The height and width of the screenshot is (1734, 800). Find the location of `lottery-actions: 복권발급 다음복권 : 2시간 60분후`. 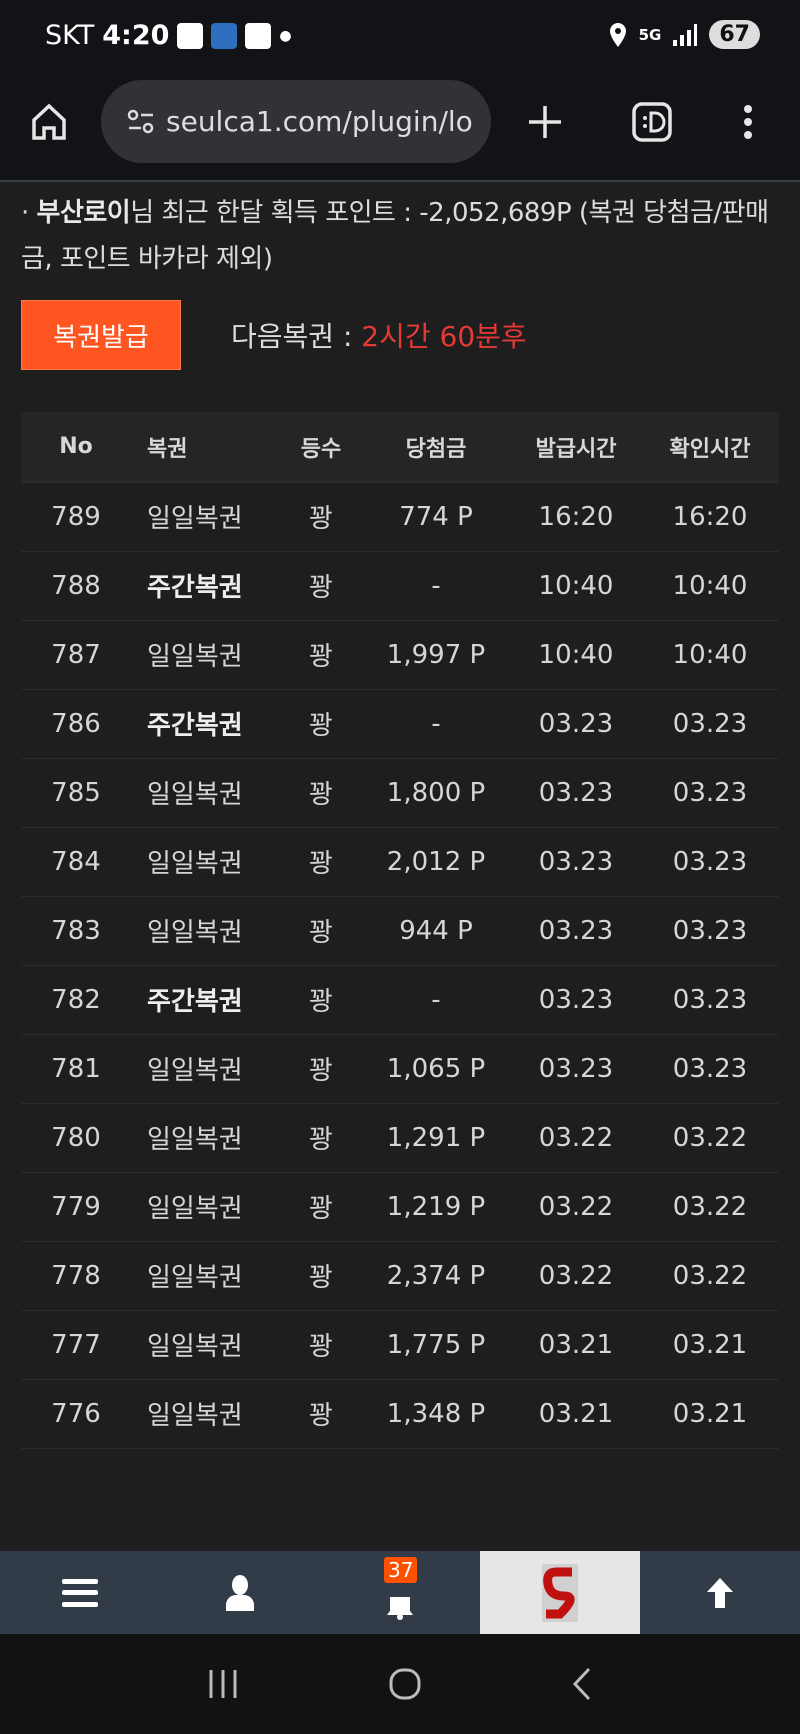

lottery-actions: 복권발급 다음복권 : 2시간 60분후 is located at coordinates (400, 335).